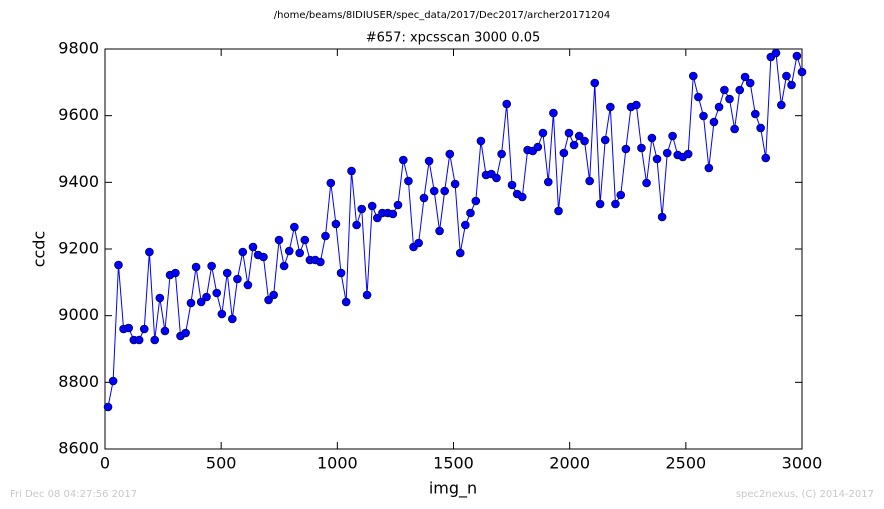  I want to click on footer-right: spec2nexus, (C) 2014-2017, so click(805, 494).